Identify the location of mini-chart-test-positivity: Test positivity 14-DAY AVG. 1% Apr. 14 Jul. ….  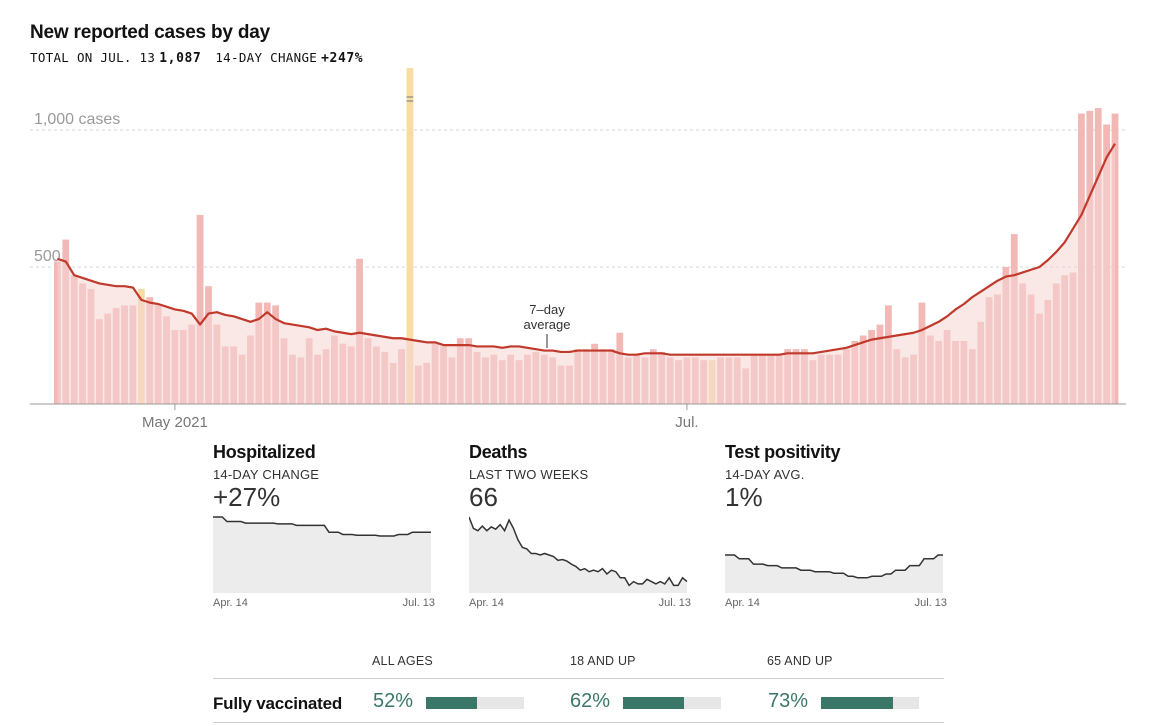
(840, 525).